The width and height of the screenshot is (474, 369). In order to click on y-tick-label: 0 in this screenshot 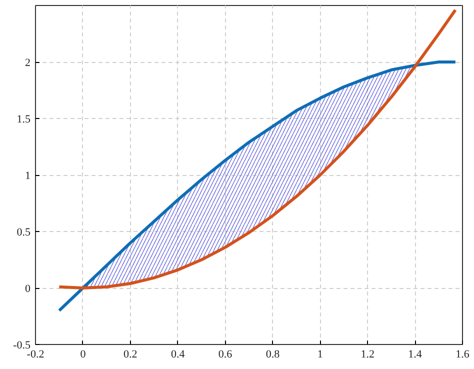, I will do `click(28, 289)`.